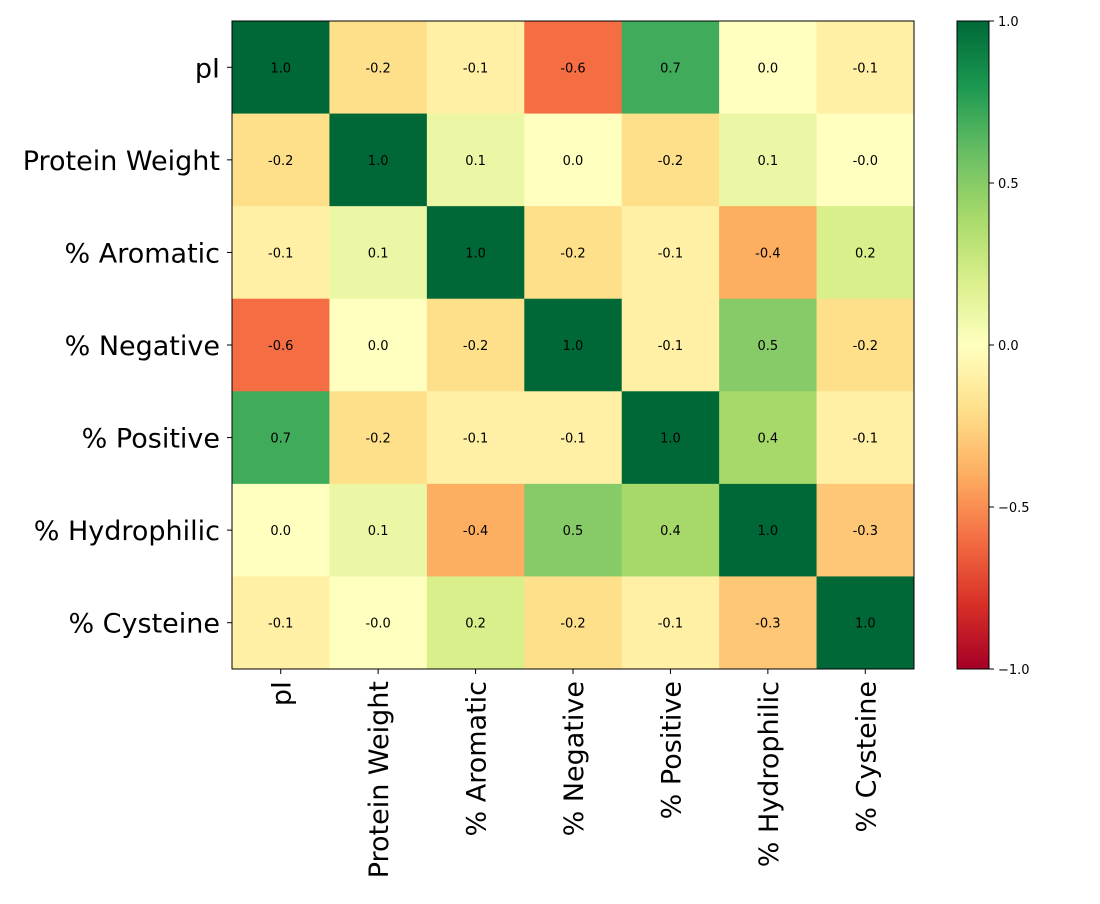 This screenshot has height=904, width=1100. I want to click on column-label: % Aromatic, so click(477, 759).